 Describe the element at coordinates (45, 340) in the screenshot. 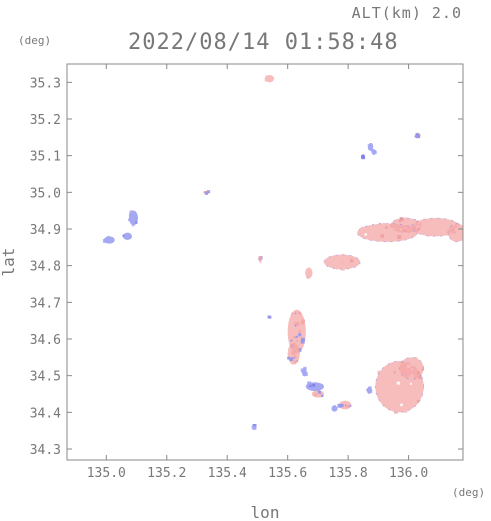

I see `y-tick-label: 34.6` at that location.